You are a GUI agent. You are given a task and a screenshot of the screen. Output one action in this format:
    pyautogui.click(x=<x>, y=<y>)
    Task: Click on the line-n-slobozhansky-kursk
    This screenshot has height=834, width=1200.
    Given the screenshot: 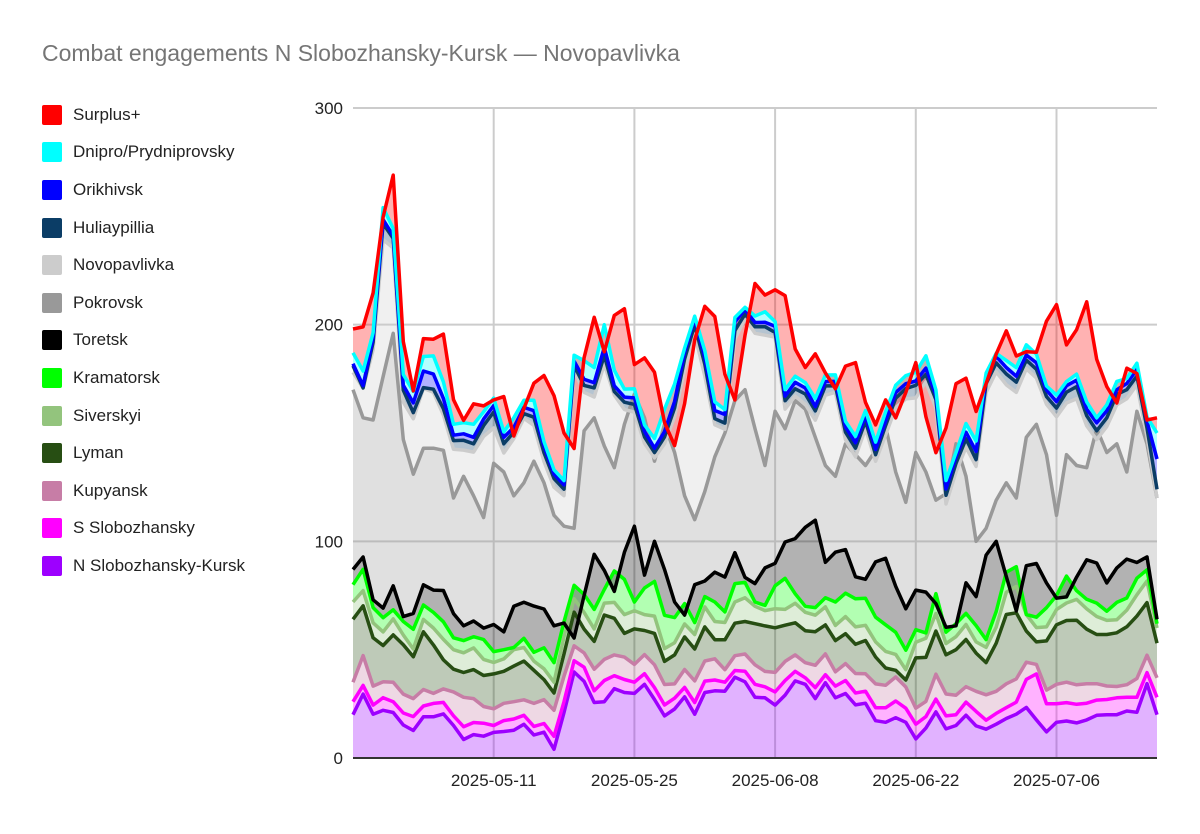 What is the action you would take?
    pyautogui.click(x=755, y=711)
    